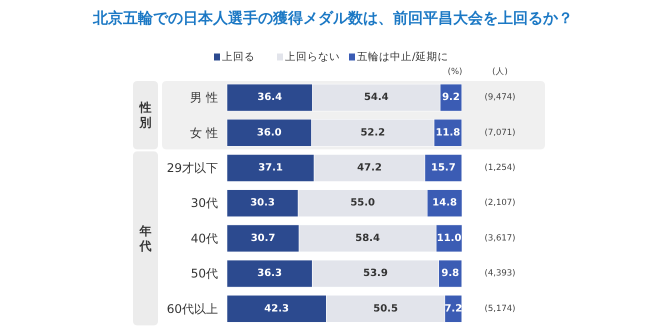  What do you see at coordinates (451, 98) in the screenshot?
I see `data-label: 9.2` at bounding box center [451, 98].